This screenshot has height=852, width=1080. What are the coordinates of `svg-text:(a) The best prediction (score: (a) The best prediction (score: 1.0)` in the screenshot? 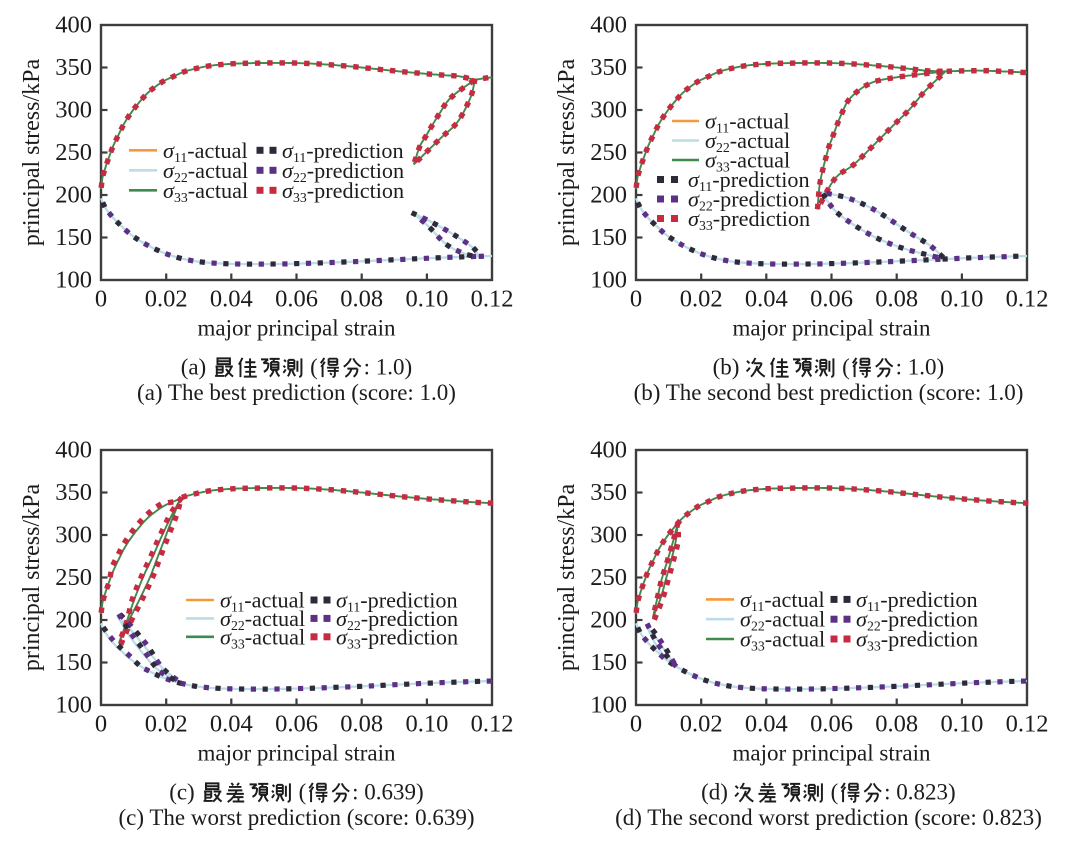 It's located at (296, 392).